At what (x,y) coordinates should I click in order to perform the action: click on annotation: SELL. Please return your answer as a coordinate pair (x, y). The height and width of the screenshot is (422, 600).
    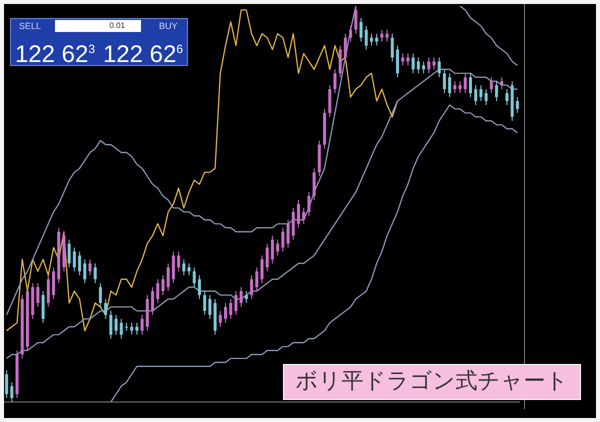
    Looking at the image, I should click on (30, 26).